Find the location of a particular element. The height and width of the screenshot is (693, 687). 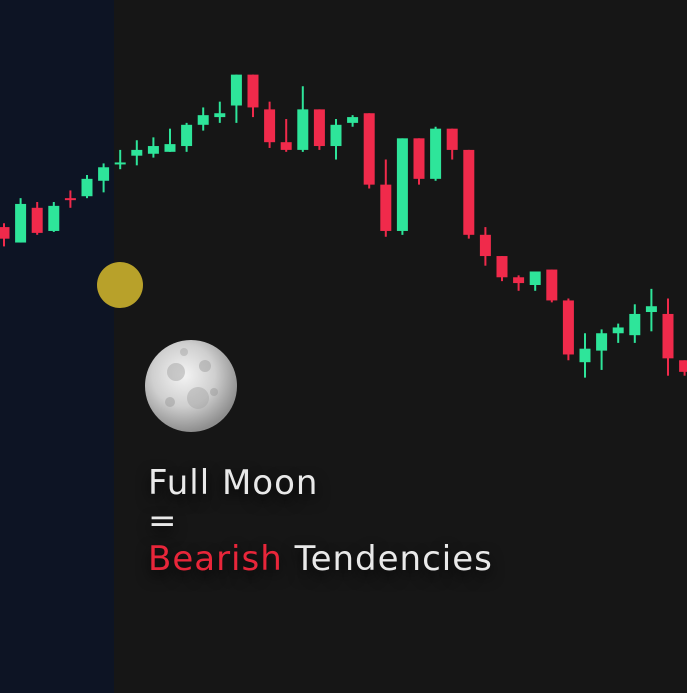

caption-bearish-word: Bearish is located at coordinates (215, 559).